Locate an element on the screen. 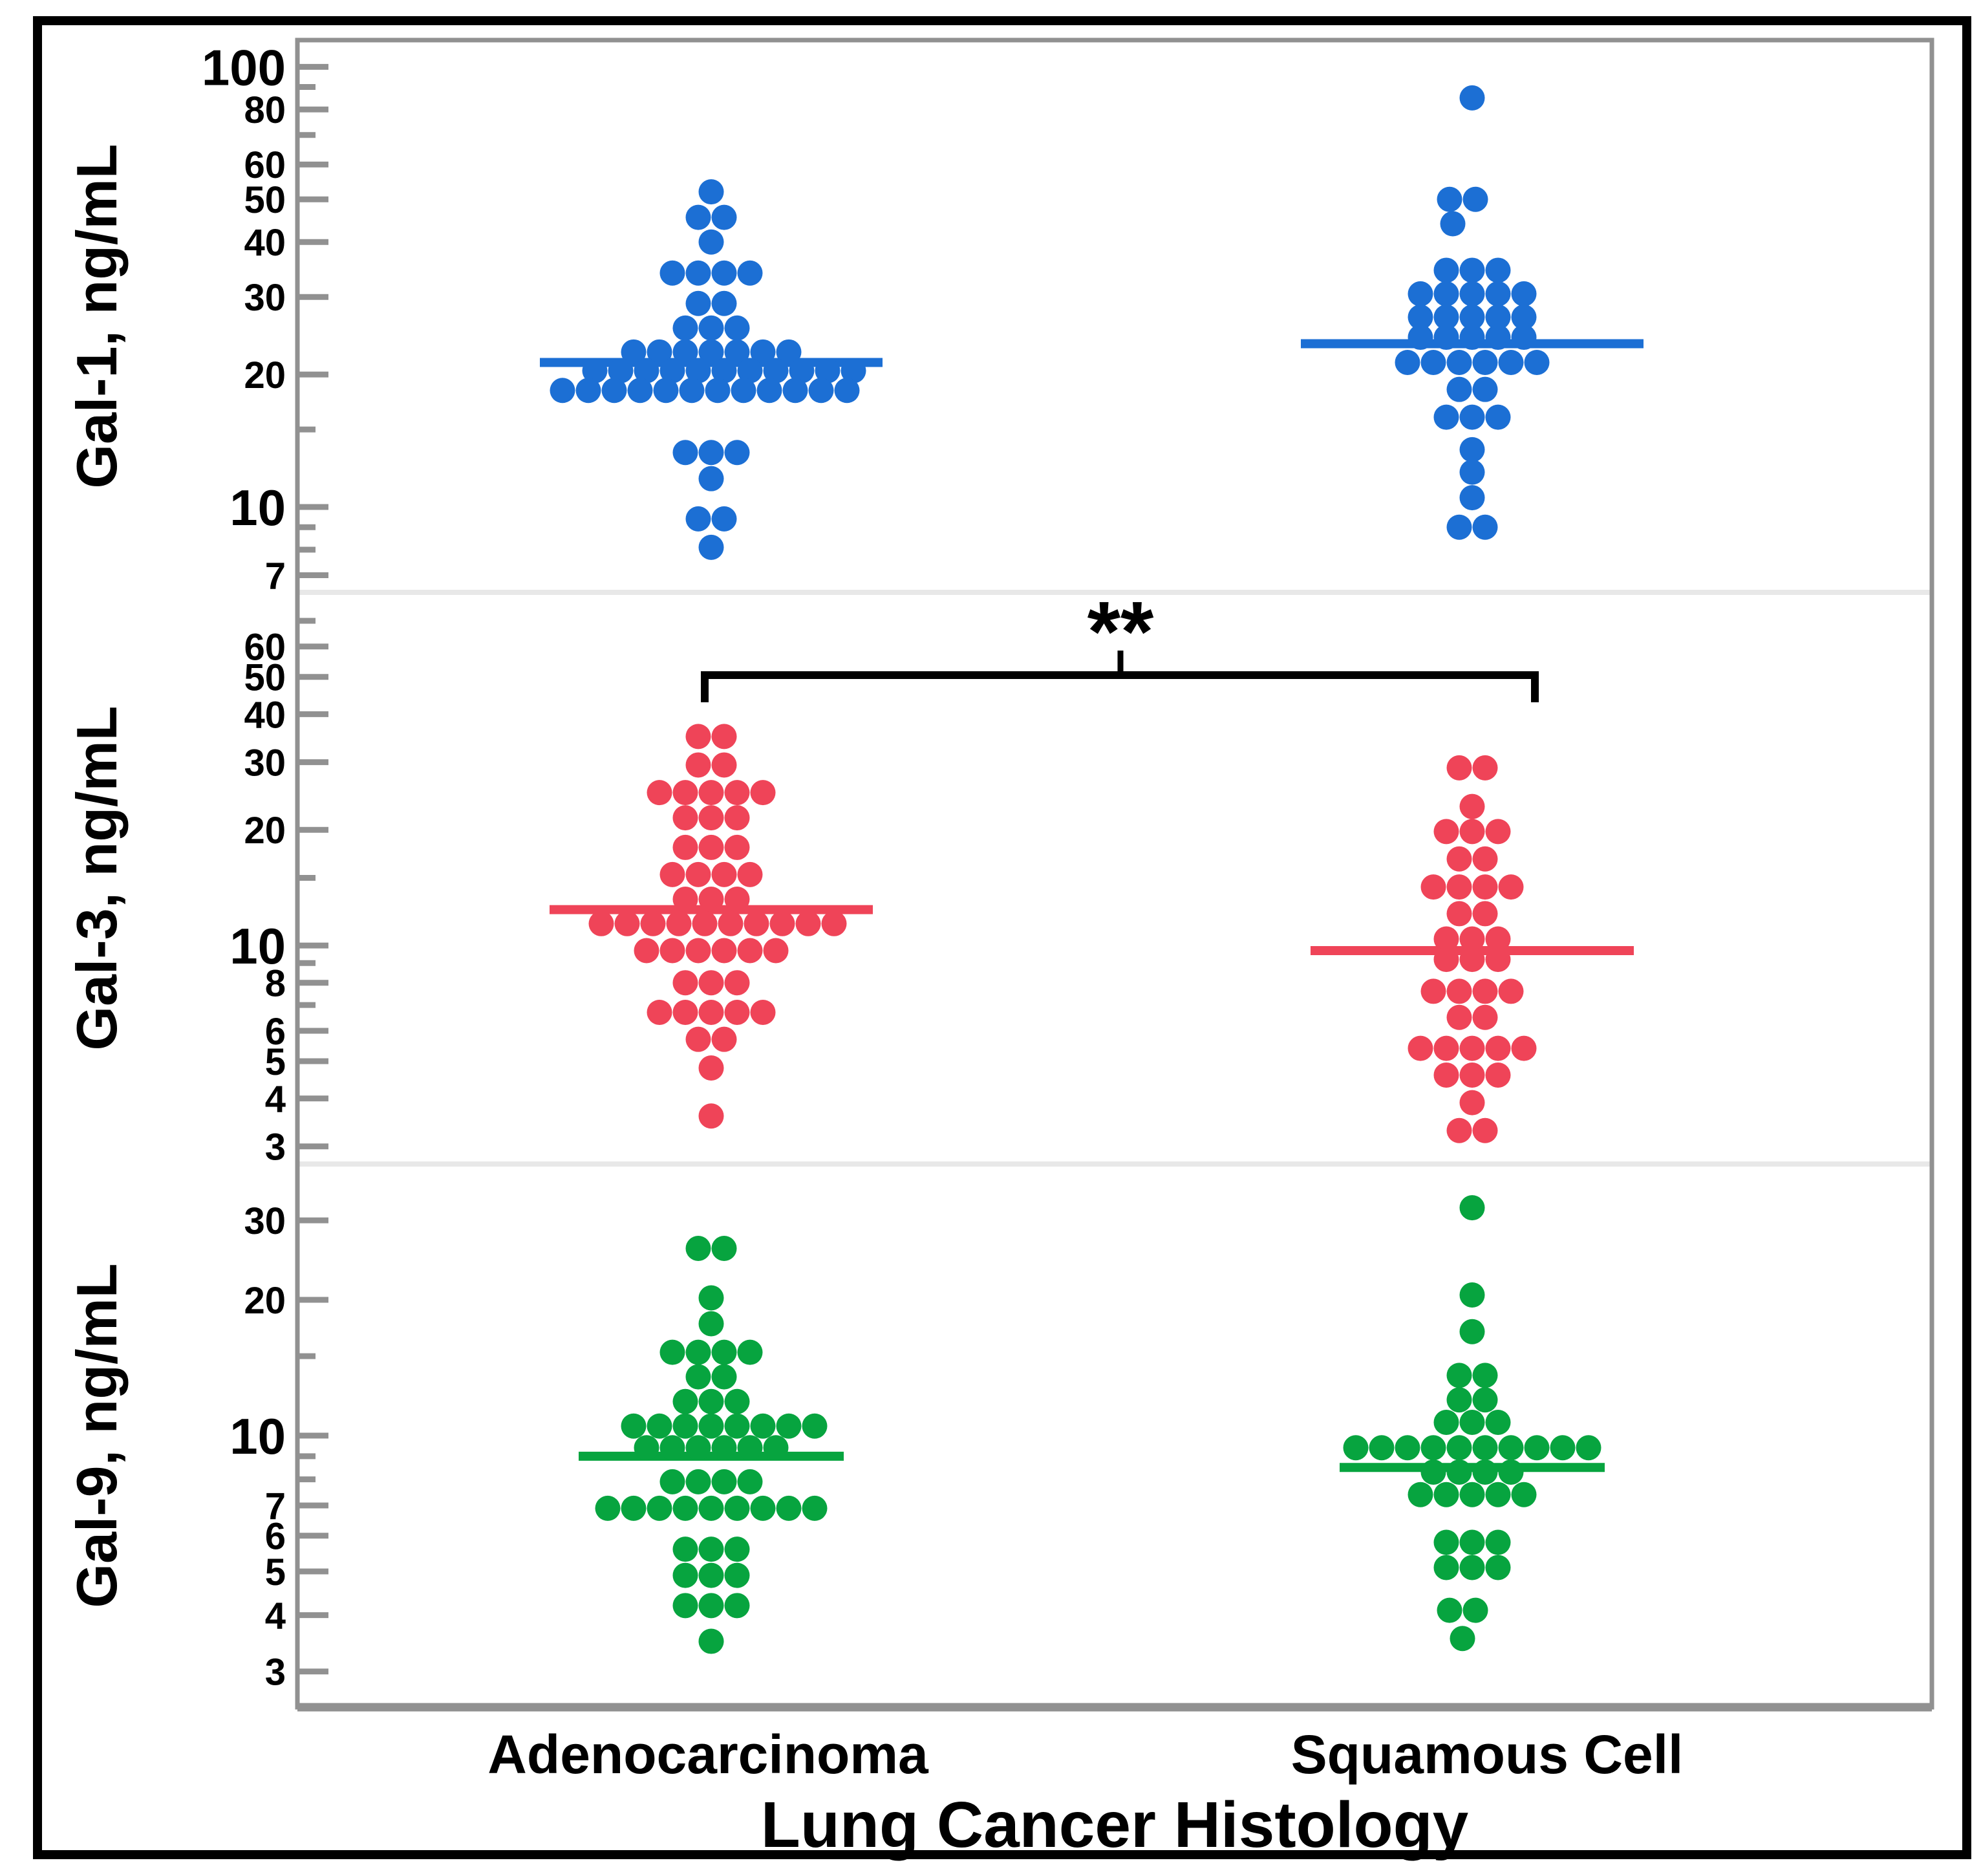 This screenshot has height=1876, width=1981. y-tick-label: 6 is located at coordinates (275, 1537).